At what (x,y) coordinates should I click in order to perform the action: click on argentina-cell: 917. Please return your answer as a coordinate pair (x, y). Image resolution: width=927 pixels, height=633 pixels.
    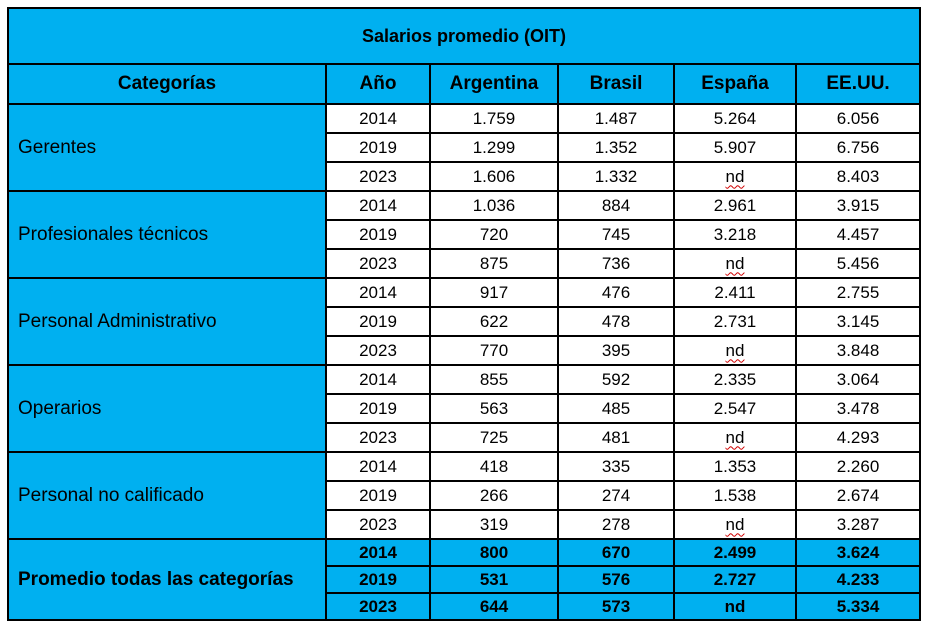
    Looking at the image, I should click on (494, 292).